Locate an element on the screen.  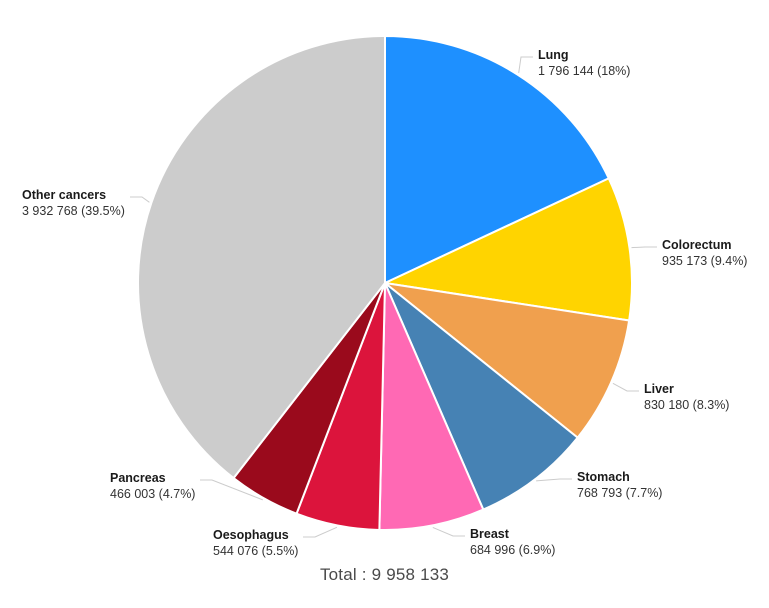
slice-label-lung: Lung 1 796 144 (18%) is located at coordinates (584, 63).